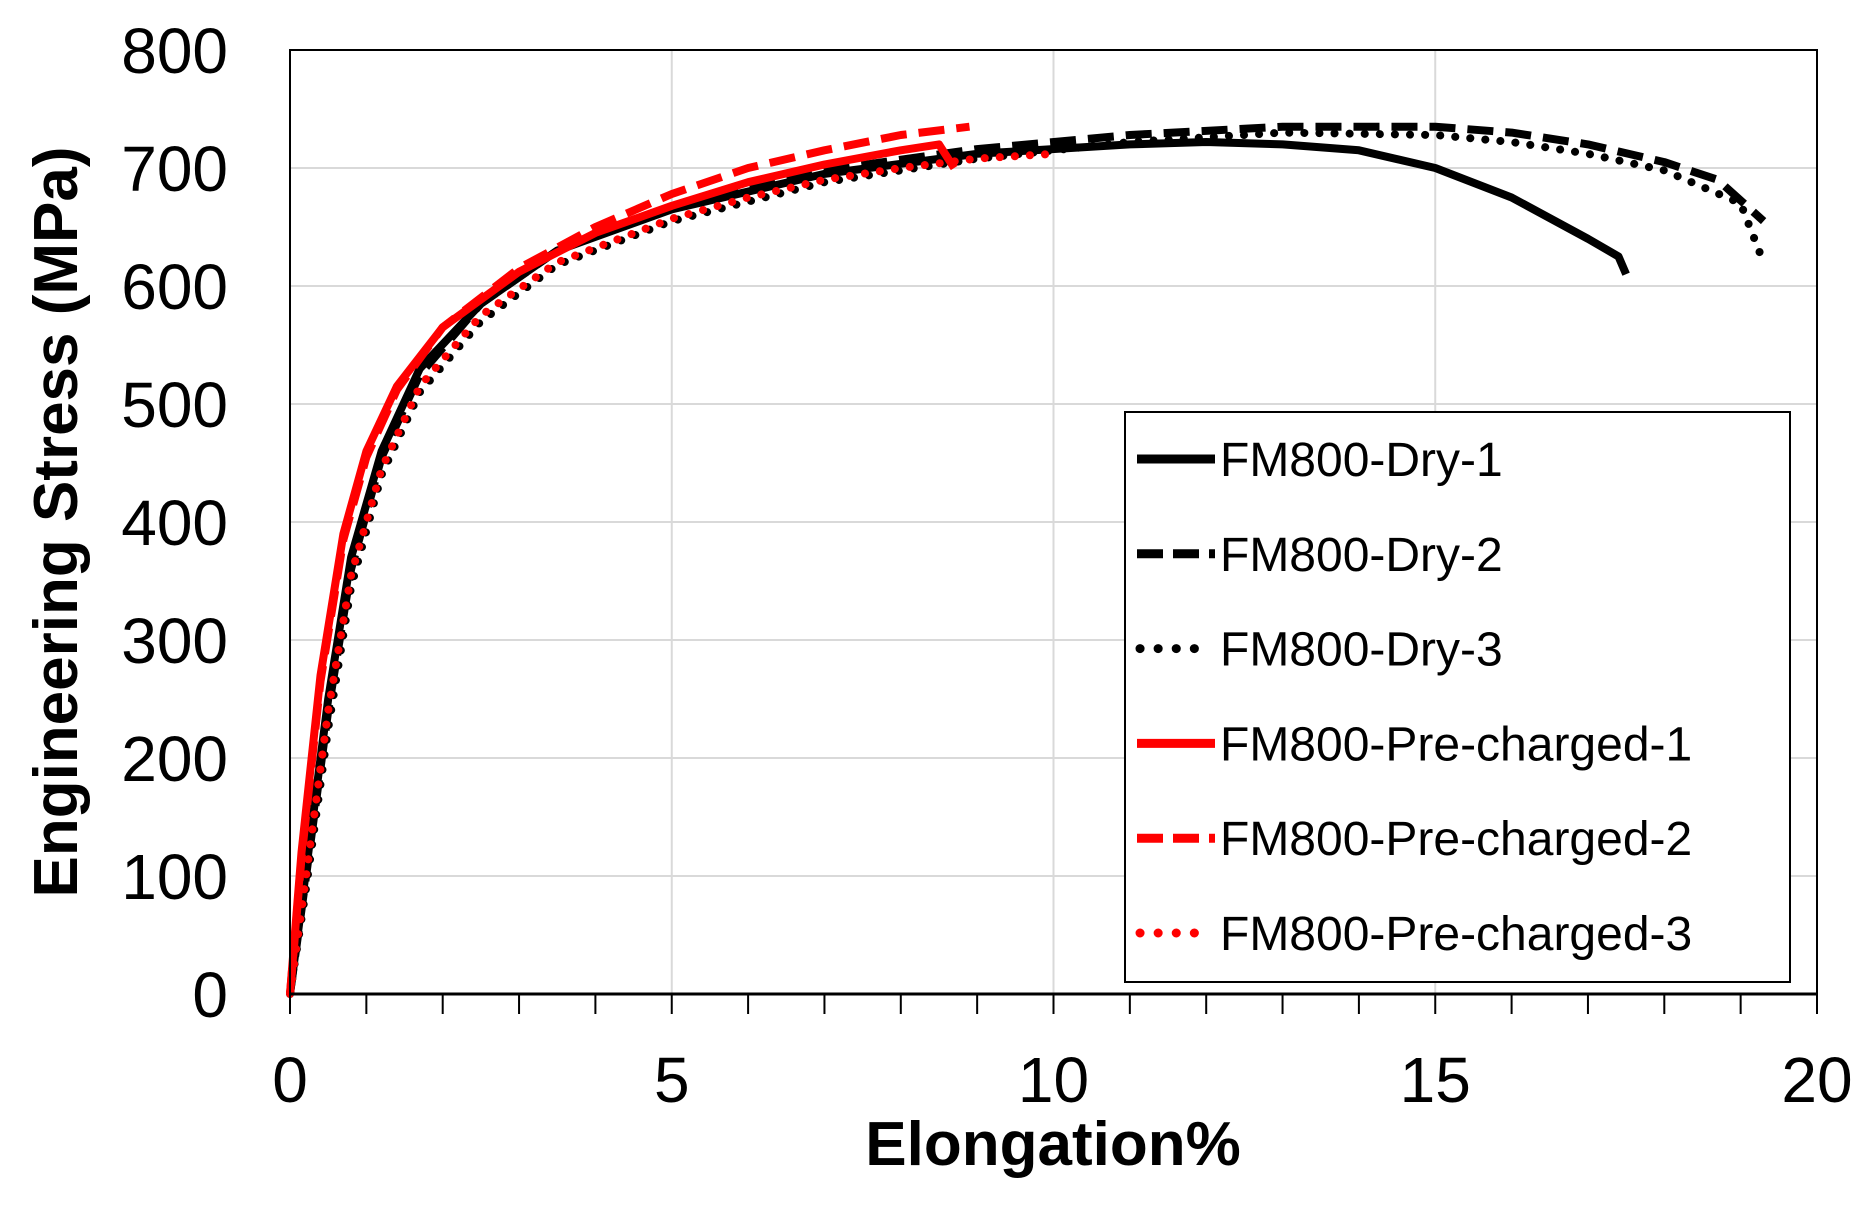 This screenshot has width=1871, height=1209. Describe the element at coordinates (1361, 650) in the screenshot. I see `legend-label: FM800-Dry-3` at that location.